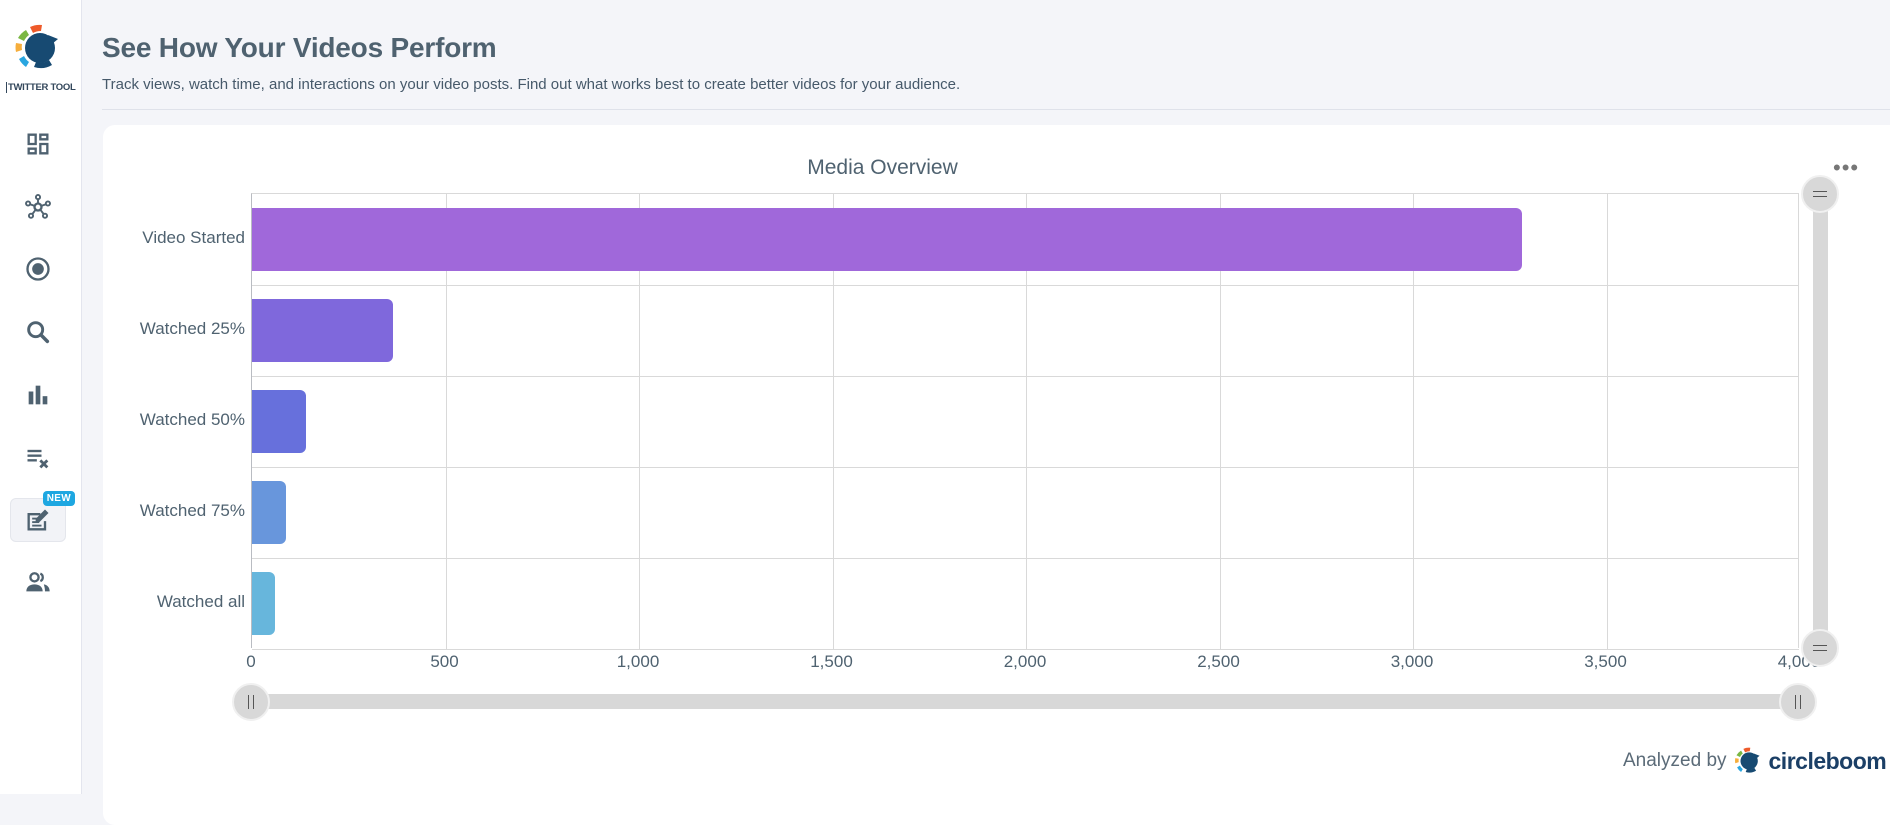 The image size is (1890, 825). I want to click on category-label: Watched 75%, so click(192, 510).